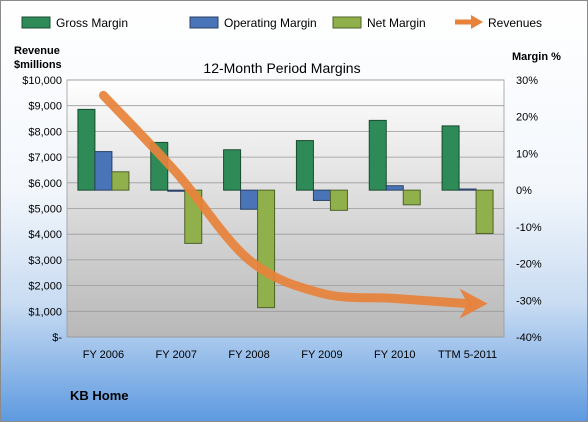 This screenshot has width=588, height=422. Describe the element at coordinates (467, 355) in the screenshot. I see `category-label: TTM 5-2011` at that location.